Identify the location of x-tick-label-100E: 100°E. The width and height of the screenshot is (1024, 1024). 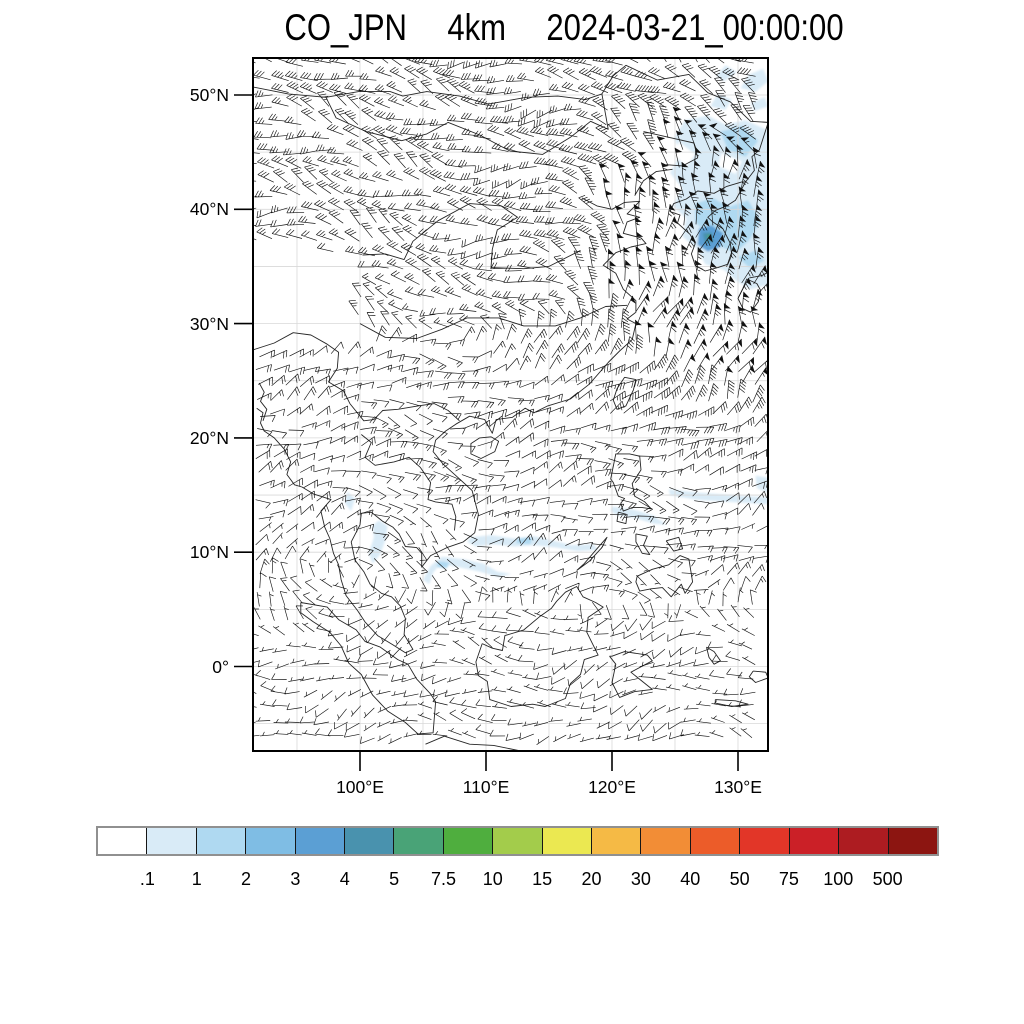
(360, 787).